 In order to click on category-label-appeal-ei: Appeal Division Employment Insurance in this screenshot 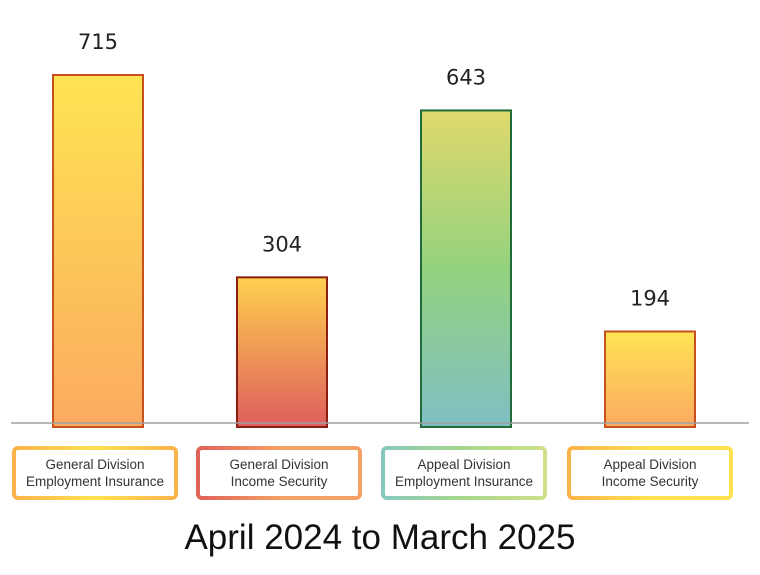, I will do `click(464, 473)`.